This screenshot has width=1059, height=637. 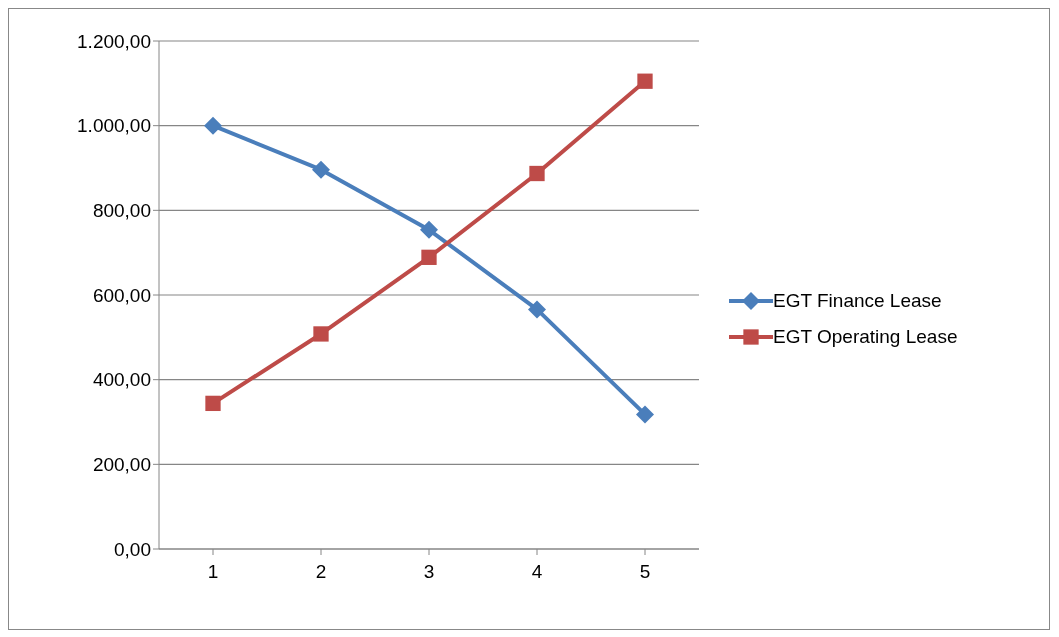 I want to click on legend-label: EGT Operating Lease, so click(x=865, y=337).